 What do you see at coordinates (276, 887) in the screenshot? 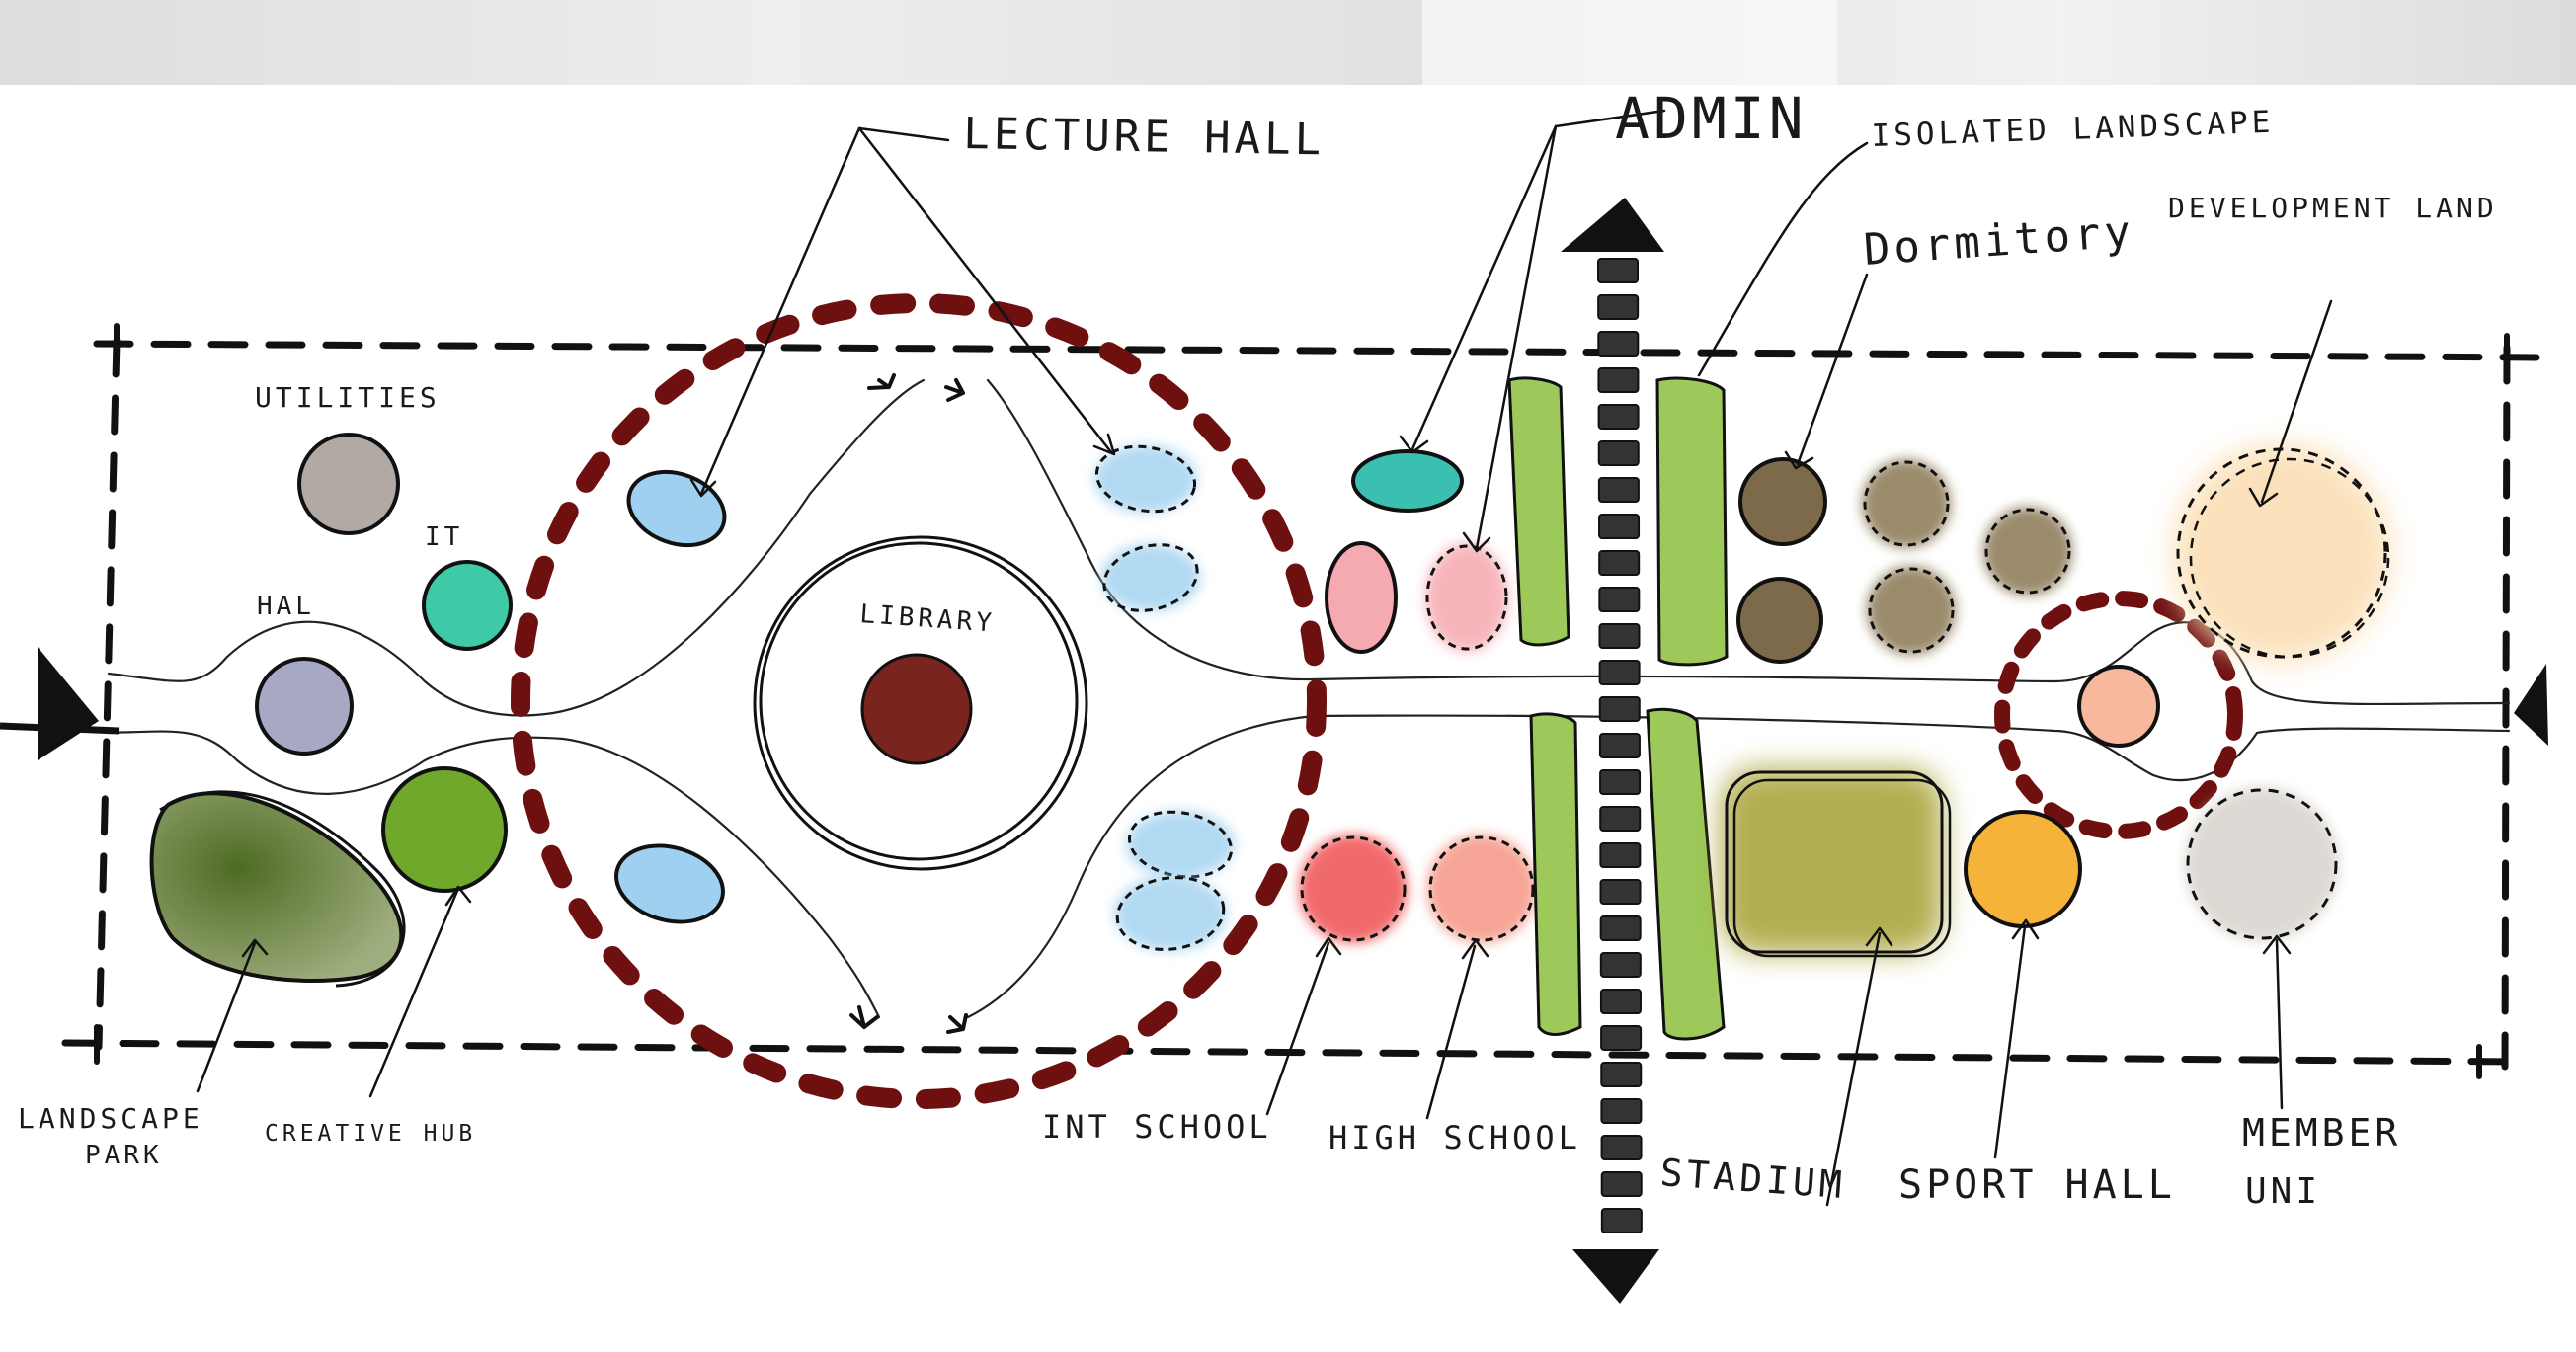
I see `landscape-park-area` at bounding box center [276, 887].